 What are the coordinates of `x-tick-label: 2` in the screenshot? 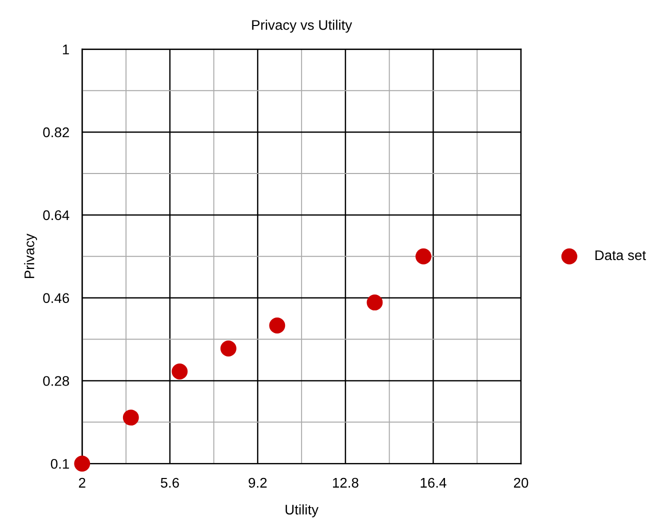 It's located at (82, 483).